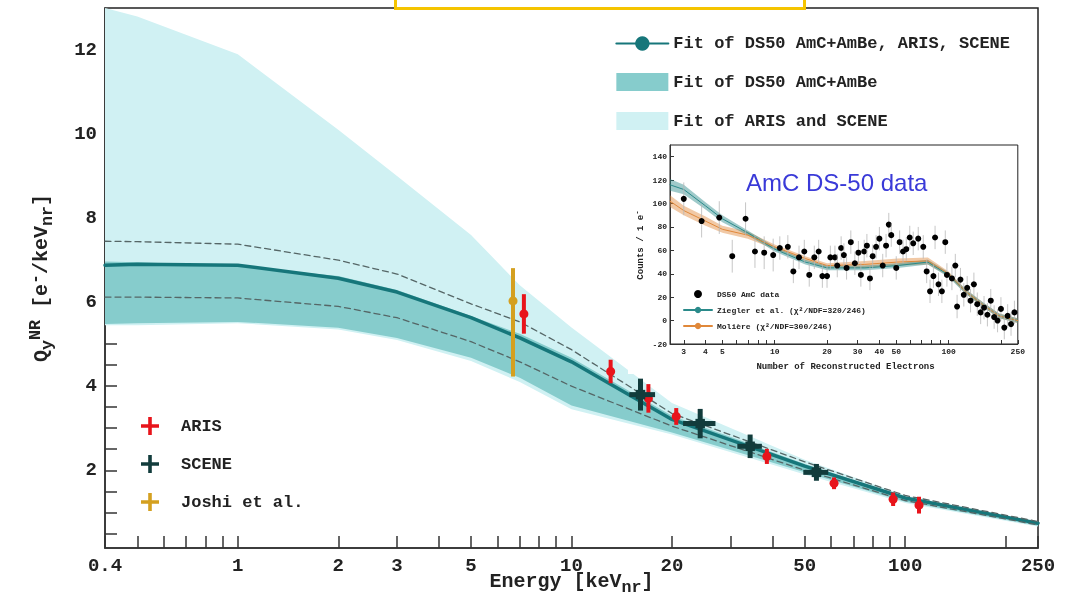 This screenshot has width=1081, height=599. I want to click on legend-label: Fit of DS50 AmC+AmBe, so click(775, 82).